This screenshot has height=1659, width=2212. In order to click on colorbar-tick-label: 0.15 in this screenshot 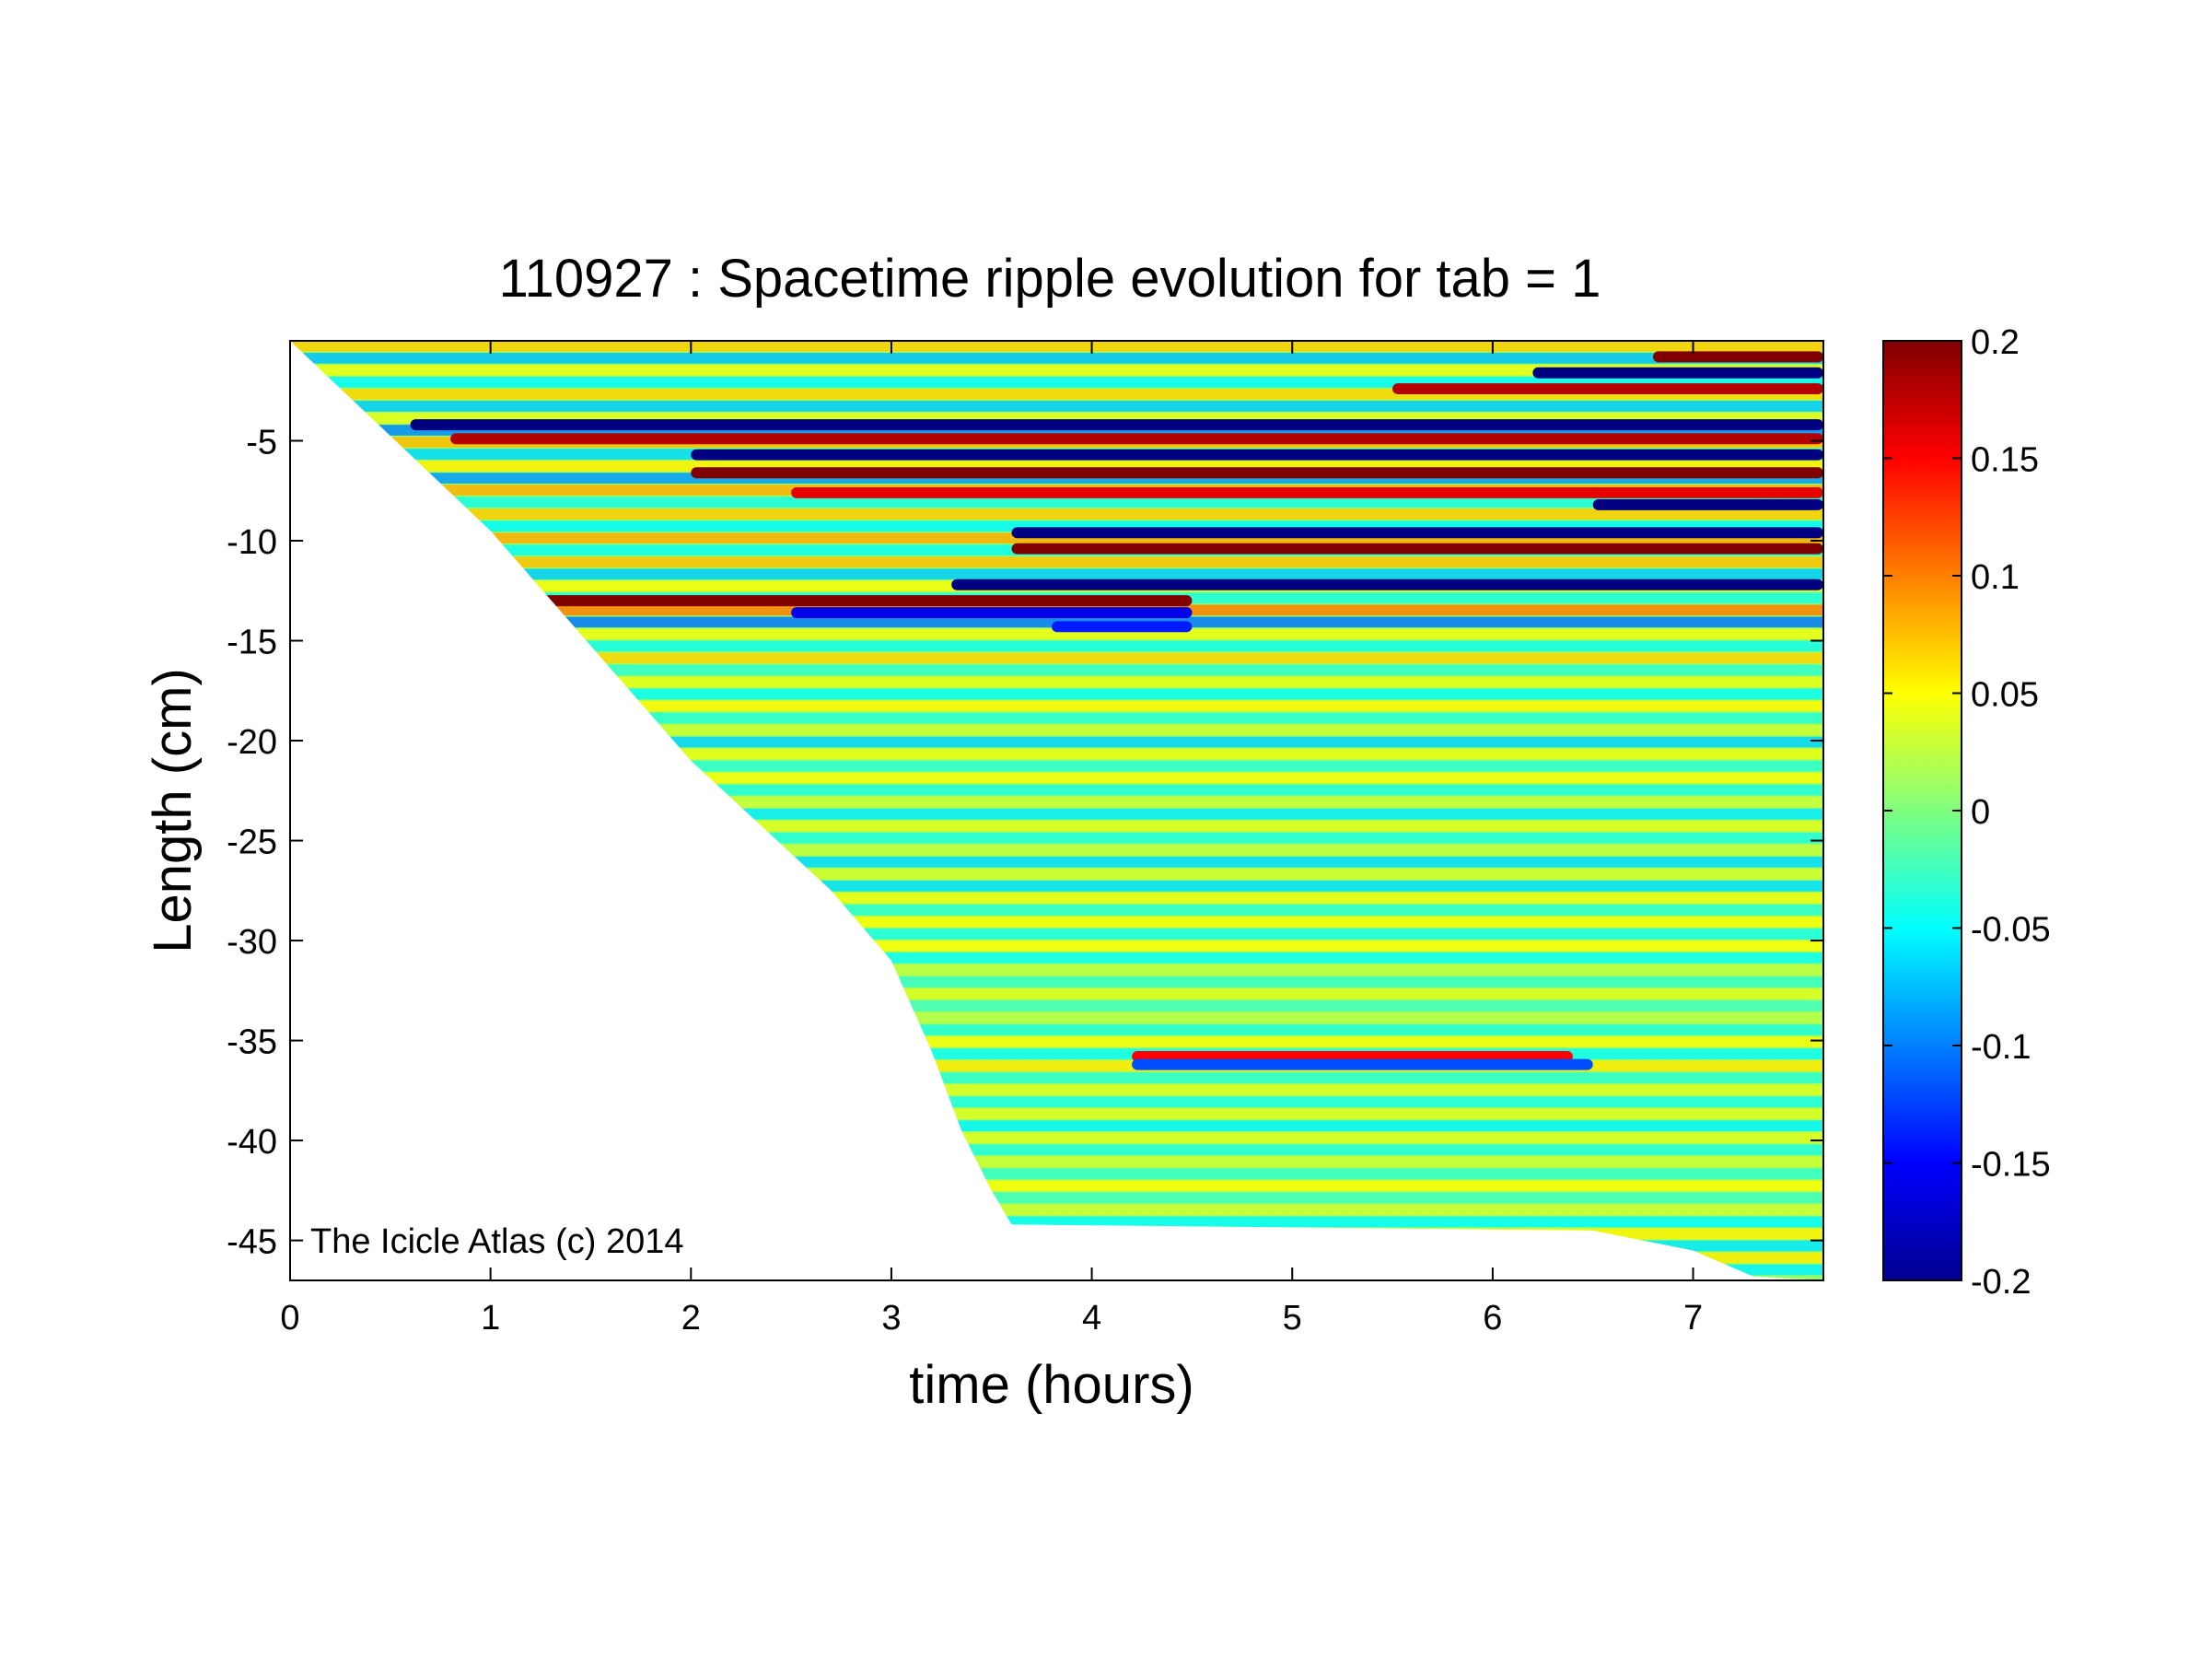, I will do `click(2005, 460)`.